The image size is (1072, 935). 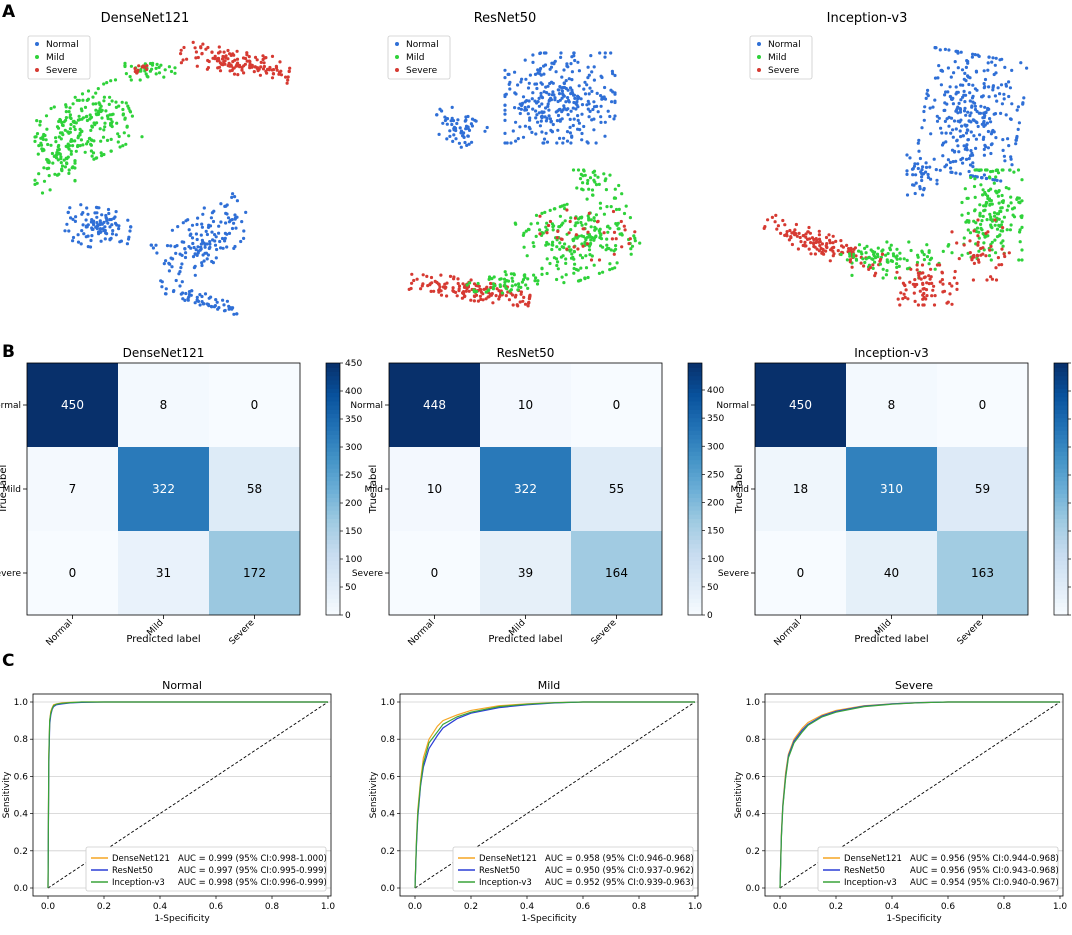 I want to click on cm-ylabel: True label, so click(x=373, y=490).